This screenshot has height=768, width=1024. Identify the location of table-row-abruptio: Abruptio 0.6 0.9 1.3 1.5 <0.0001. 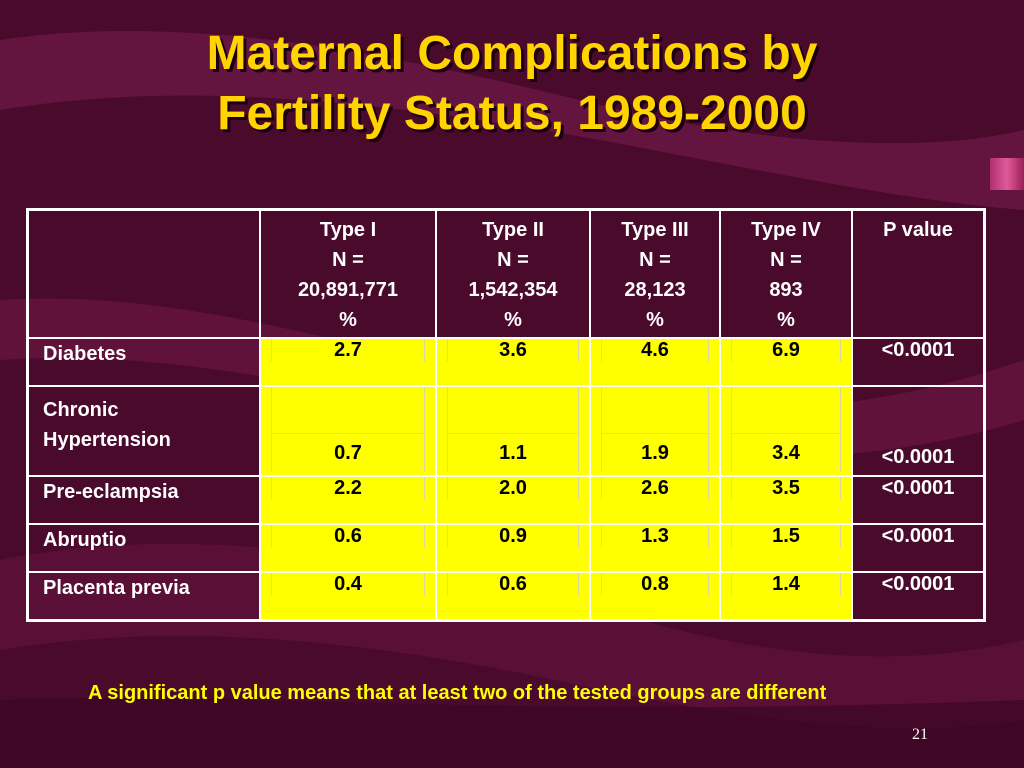
(506, 548).